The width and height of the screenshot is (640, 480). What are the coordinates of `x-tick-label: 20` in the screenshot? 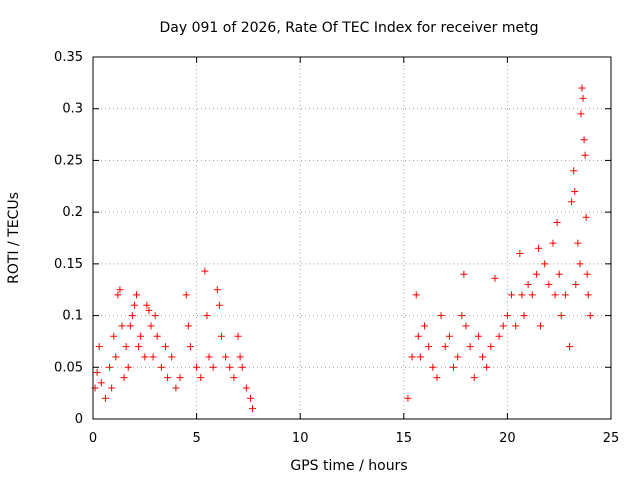 It's located at (507, 438).